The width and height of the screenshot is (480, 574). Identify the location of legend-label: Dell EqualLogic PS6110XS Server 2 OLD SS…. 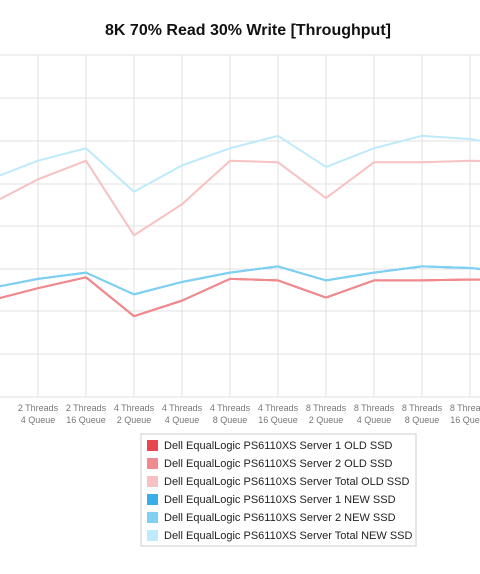
(278, 464).